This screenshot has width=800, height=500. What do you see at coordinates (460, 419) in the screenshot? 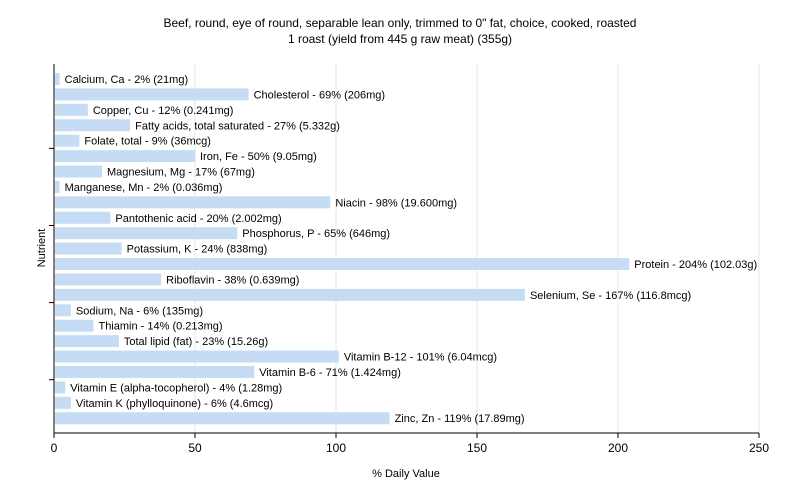
I see `bar-label-22: Zinc, Zn - 119% (17.89mg)` at bounding box center [460, 419].